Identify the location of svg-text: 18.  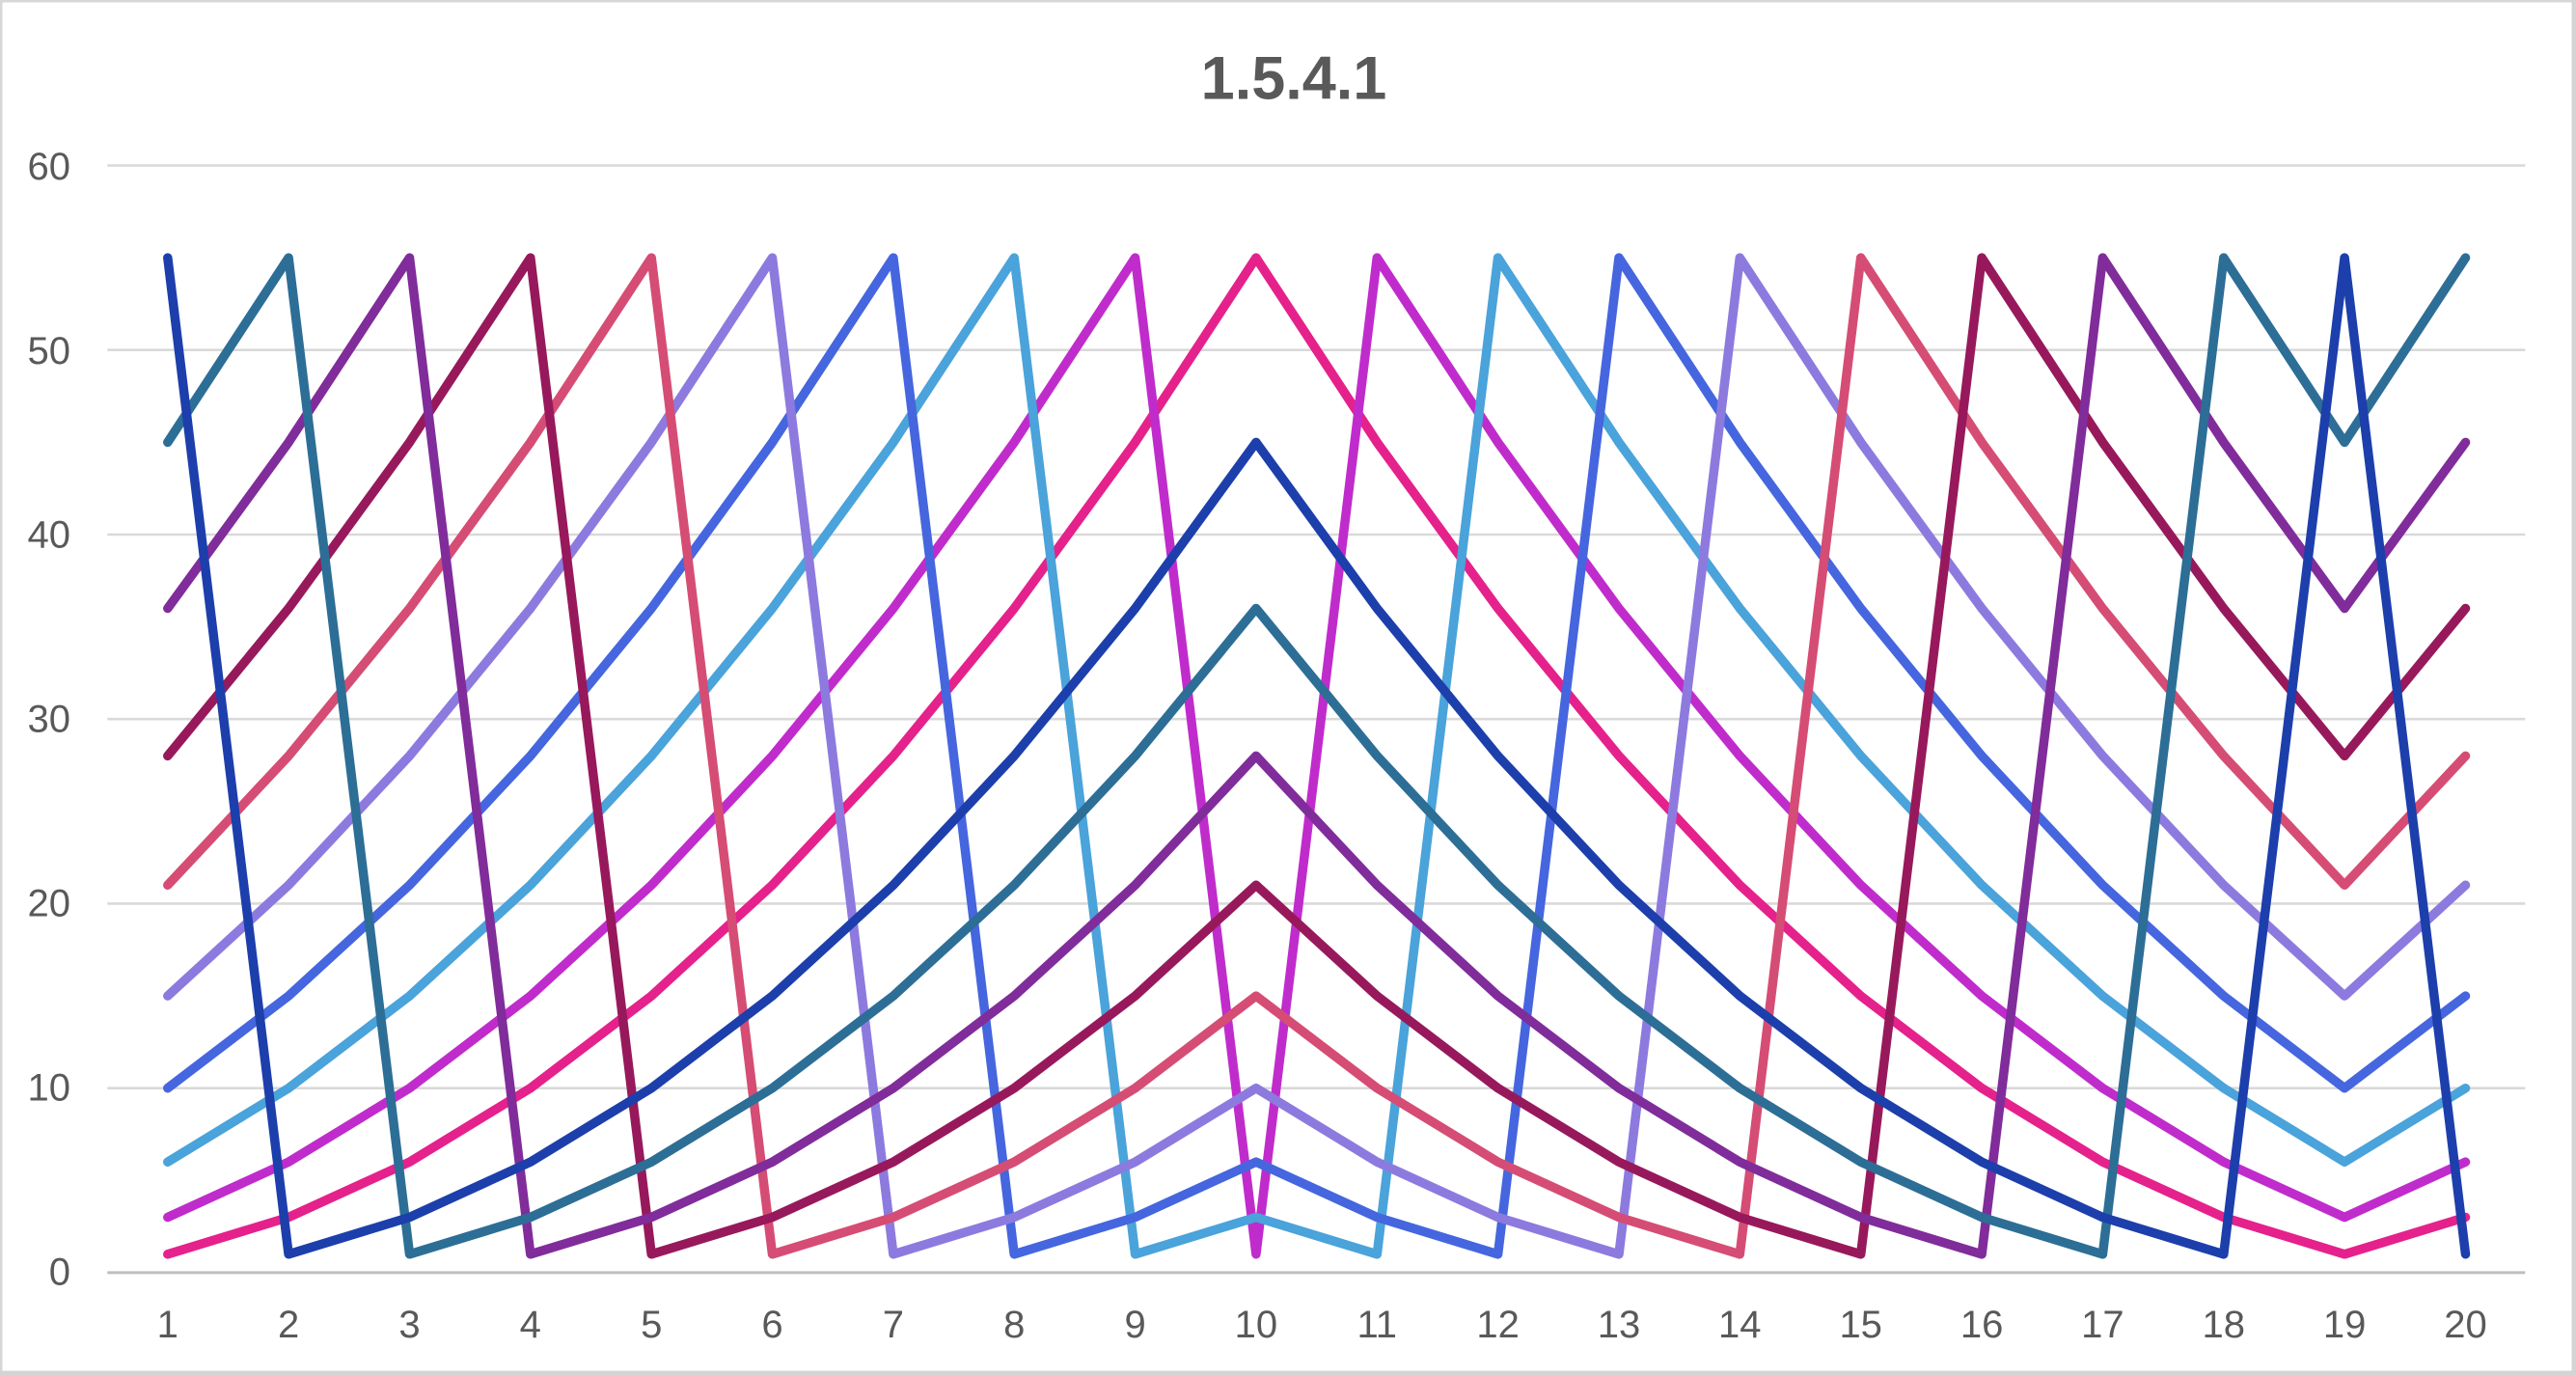
(2225, 1325).